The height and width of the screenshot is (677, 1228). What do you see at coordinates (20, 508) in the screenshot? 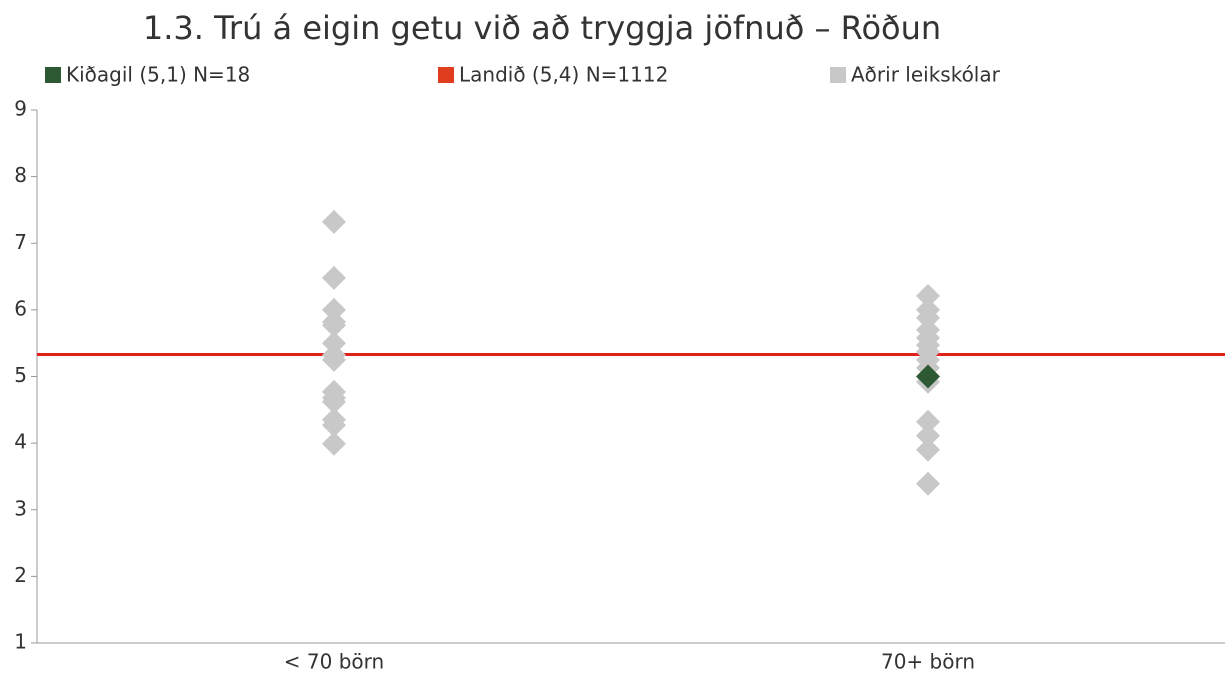
I see `y-tick-label: 3` at bounding box center [20, 508].